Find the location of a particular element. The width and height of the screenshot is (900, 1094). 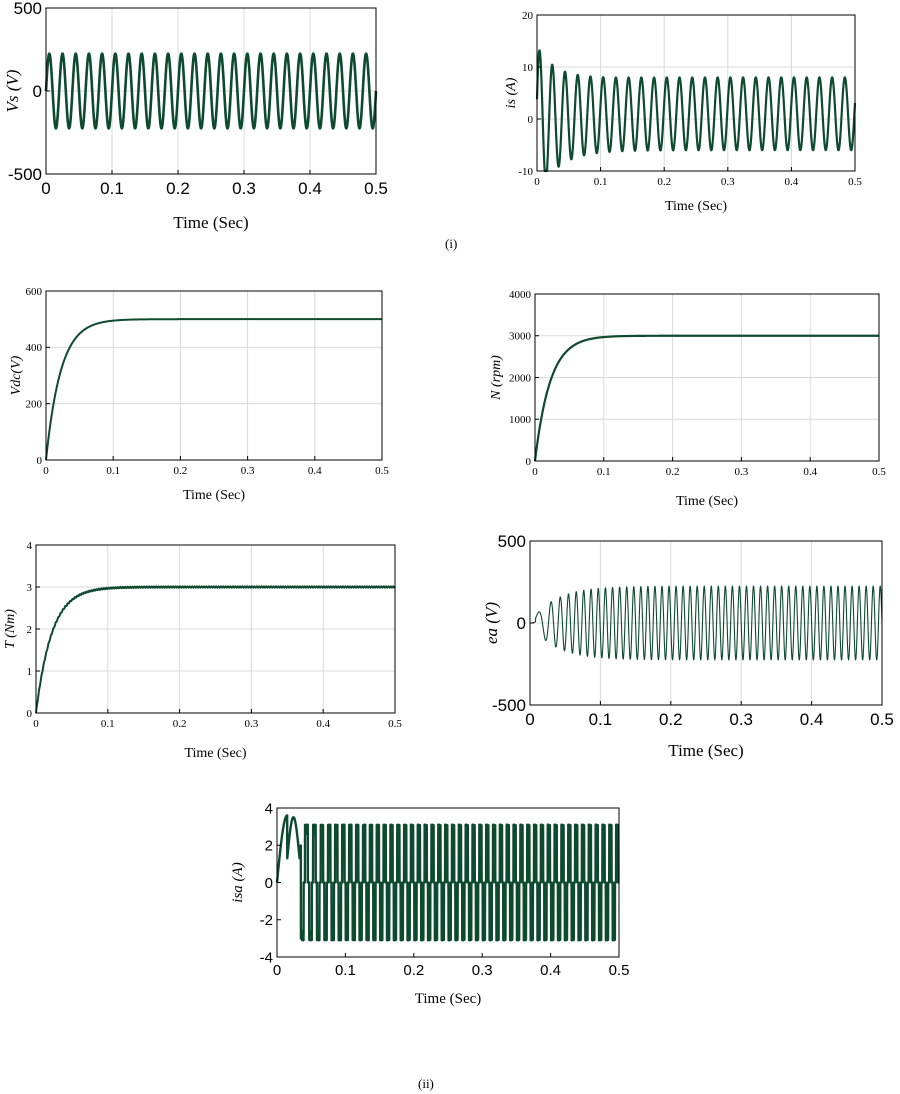

series-line-vdc is located at coordinates (214, 389).